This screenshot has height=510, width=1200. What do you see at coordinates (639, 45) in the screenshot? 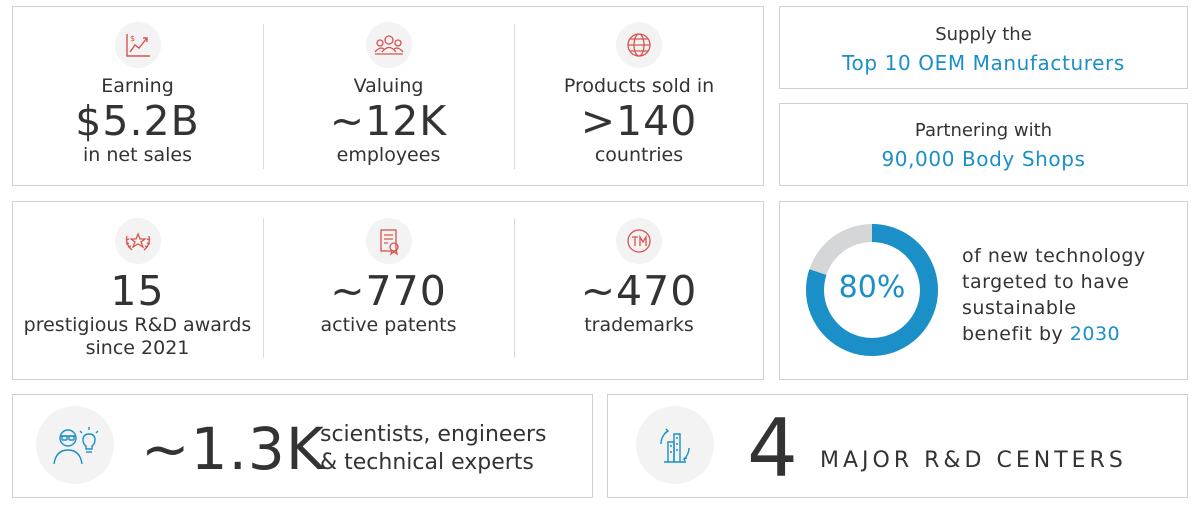
I see `globe-icon` at bounding box center [639, 45].